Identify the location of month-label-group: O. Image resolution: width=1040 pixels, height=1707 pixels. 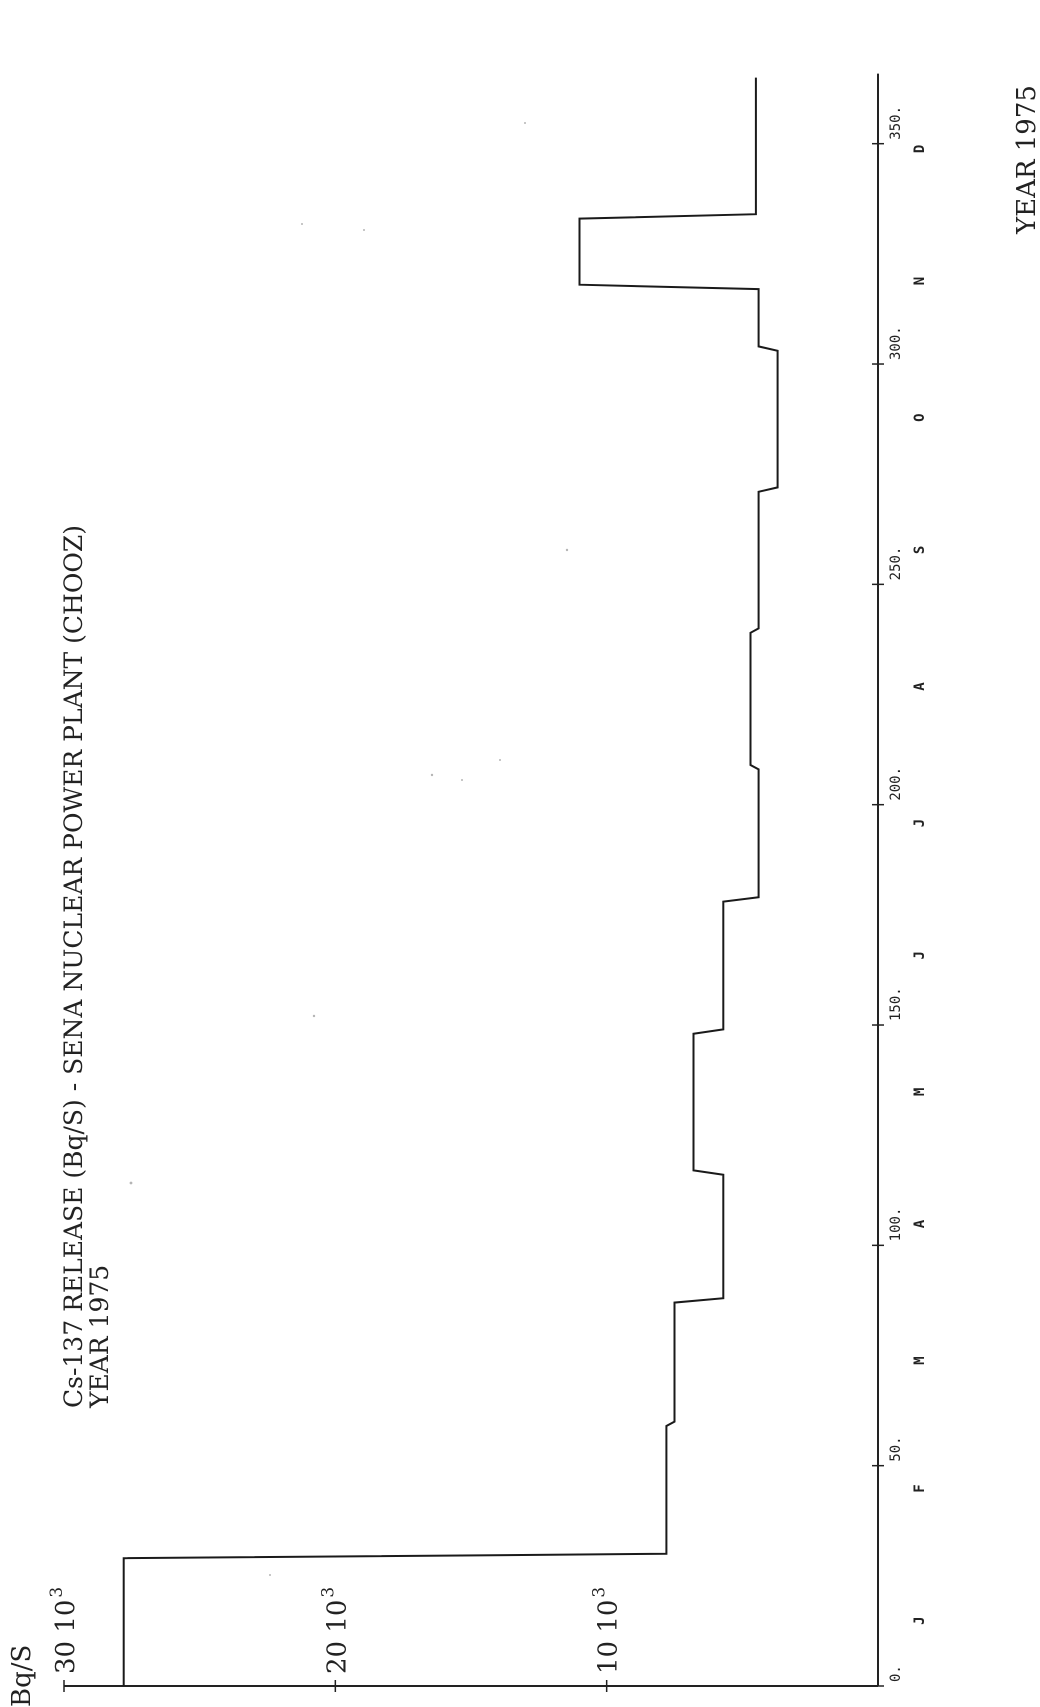
(920, 417).